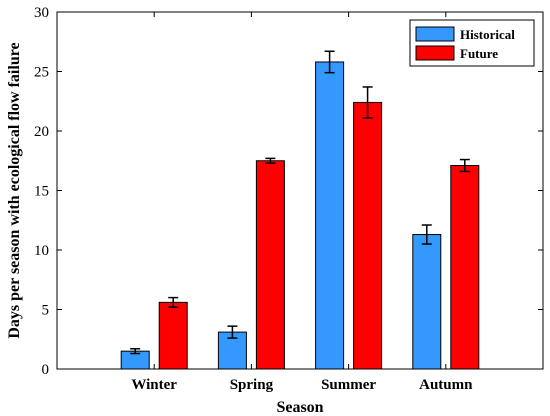 The width and height of the screenshot is (550, 416). I want to click on bar-future-spring, so click(270, 265).